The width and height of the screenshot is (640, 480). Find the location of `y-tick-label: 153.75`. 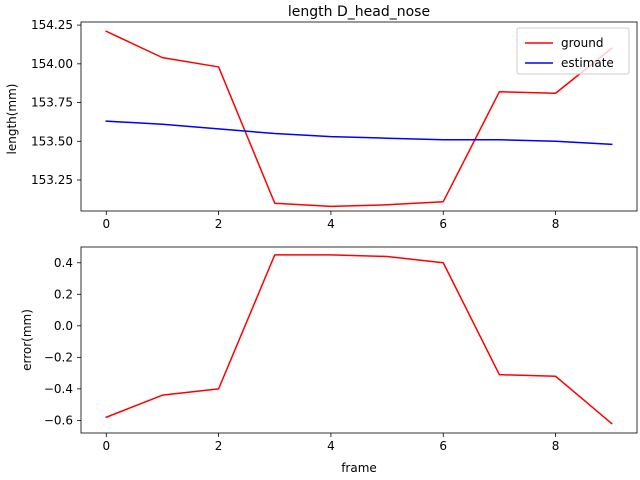

y-tick-label: 153.75 is located at coordinates (52, 103).